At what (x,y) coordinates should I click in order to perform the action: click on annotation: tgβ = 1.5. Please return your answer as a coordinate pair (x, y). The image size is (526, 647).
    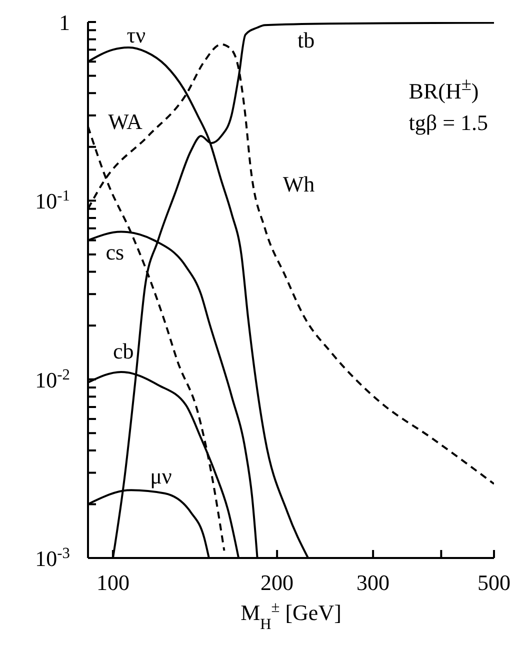
    Looking at the image, I should click on (448, 123).